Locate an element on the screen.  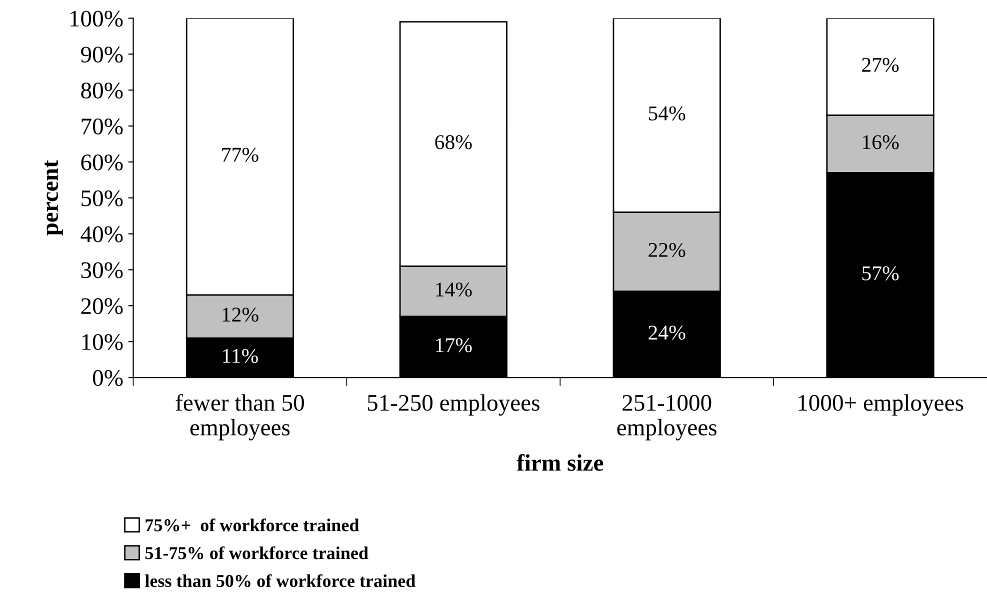
data-label: 27% is located at coordinates (880, 65).